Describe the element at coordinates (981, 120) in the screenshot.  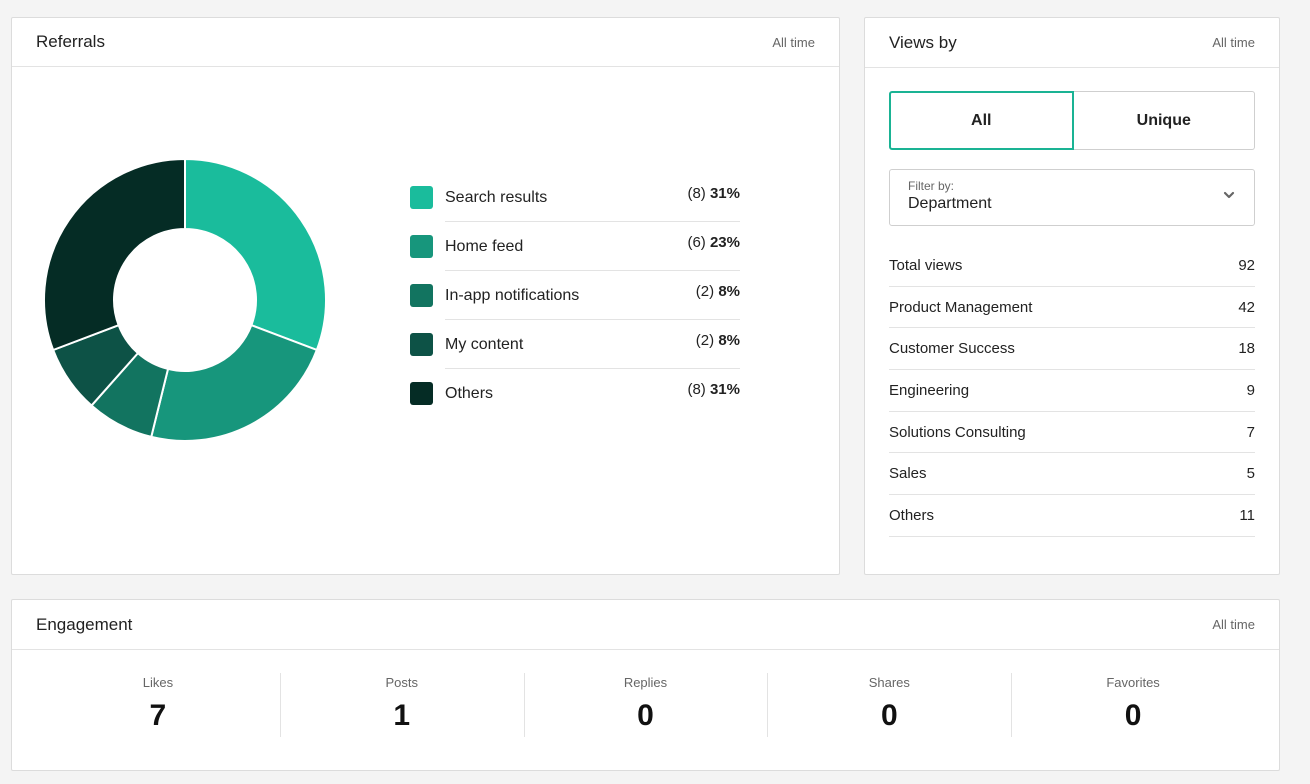
I see `toggle-all-button: All` at that location.